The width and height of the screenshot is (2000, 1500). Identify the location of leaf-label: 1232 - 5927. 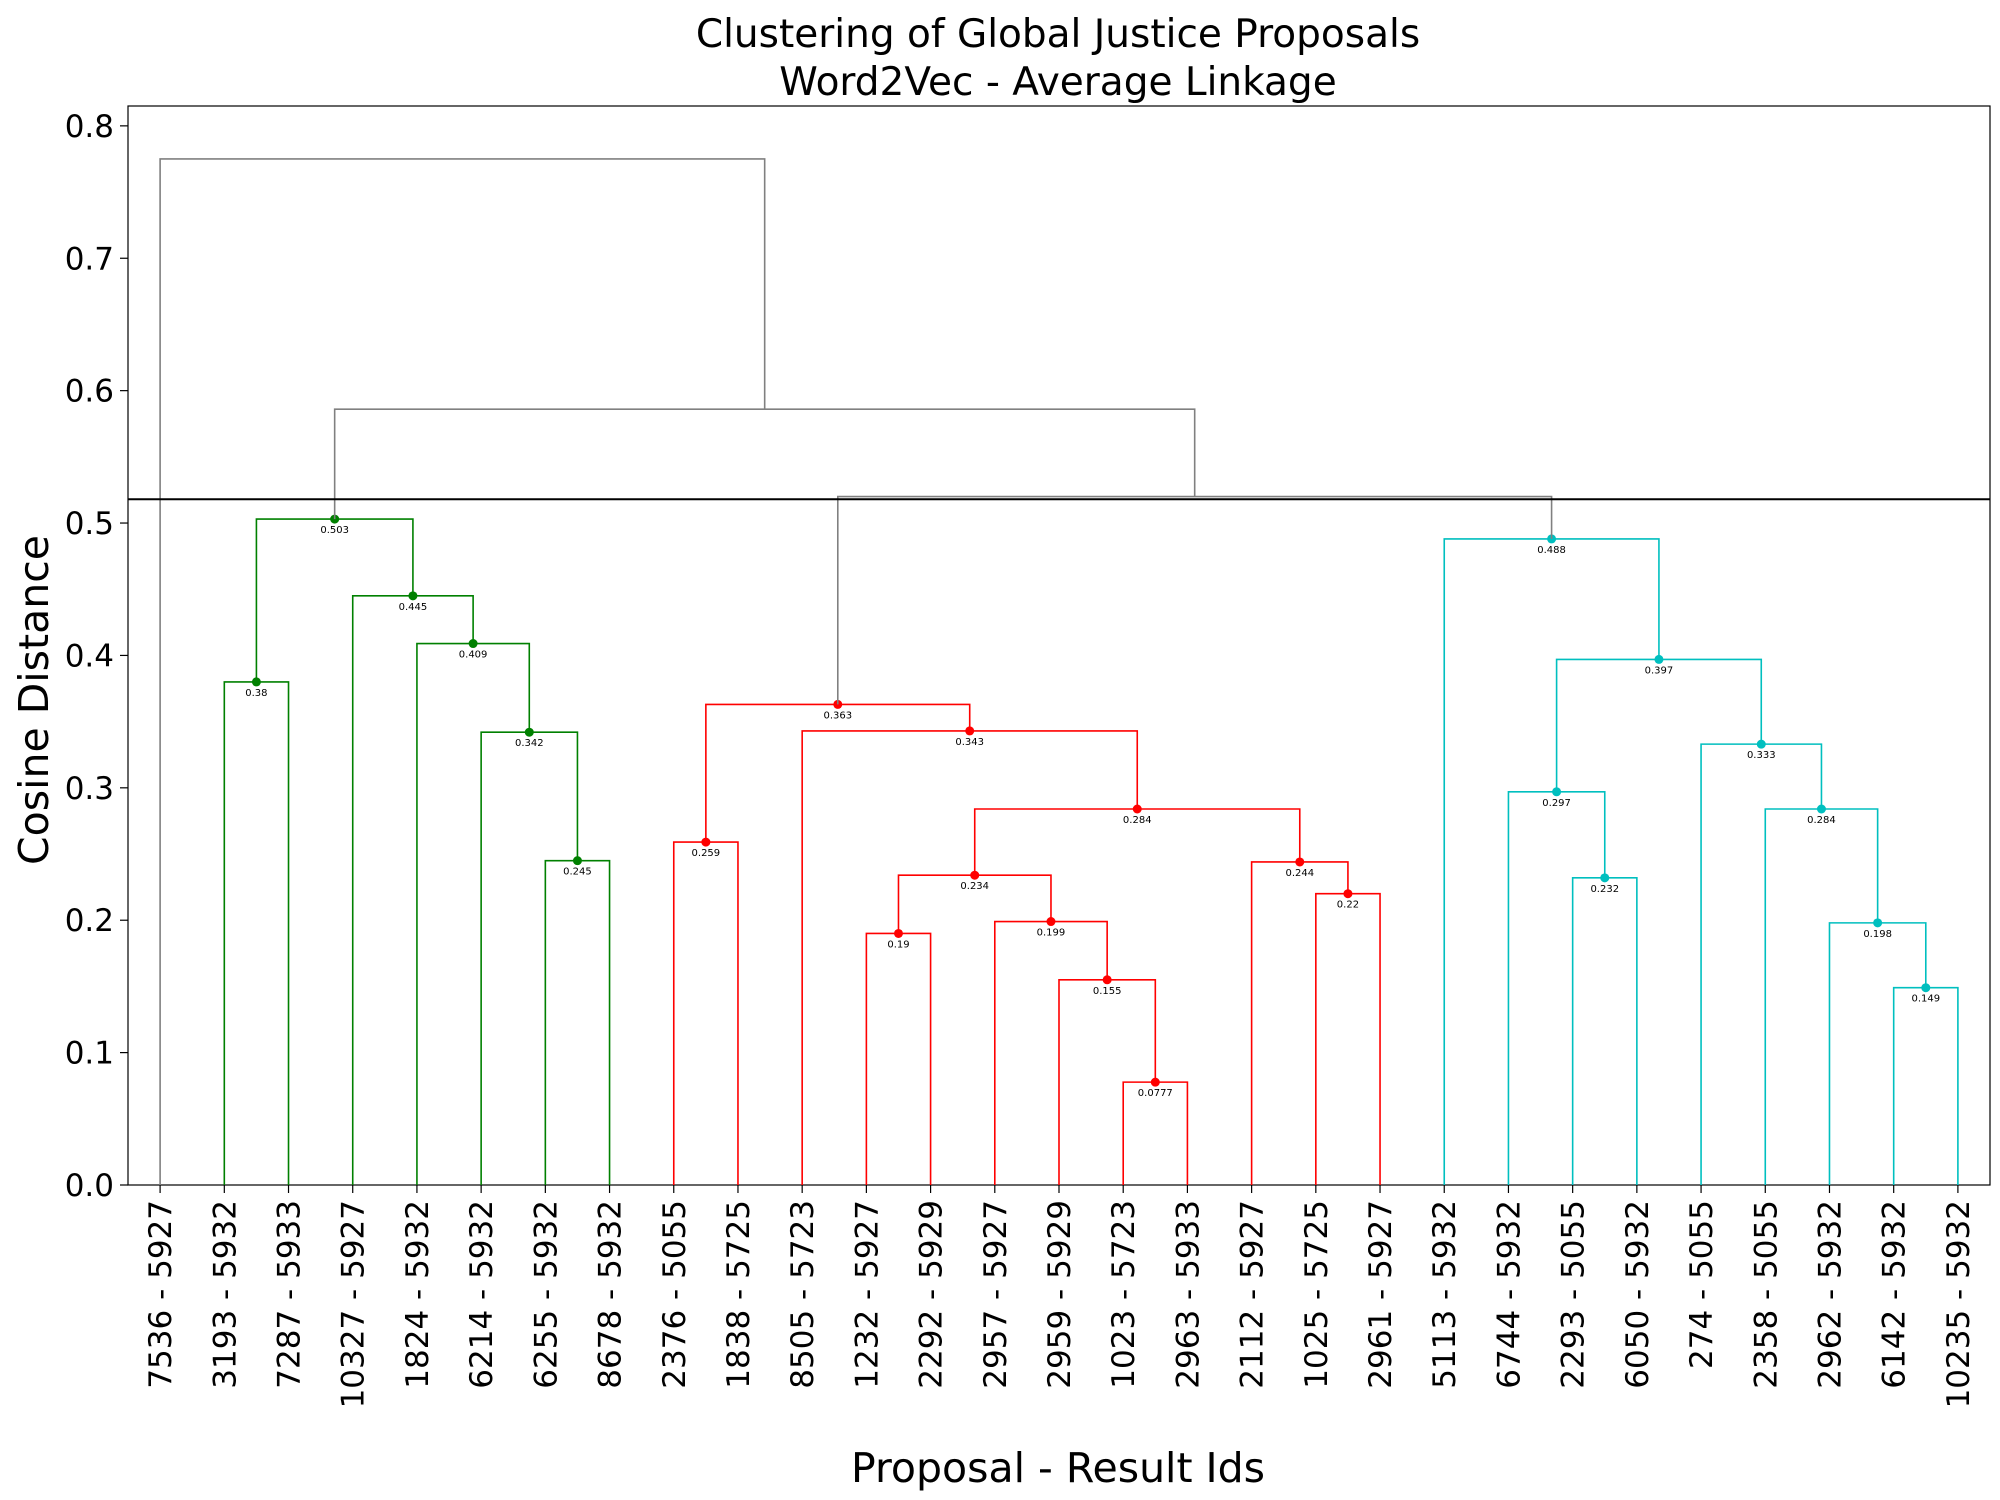
(867, 1294).